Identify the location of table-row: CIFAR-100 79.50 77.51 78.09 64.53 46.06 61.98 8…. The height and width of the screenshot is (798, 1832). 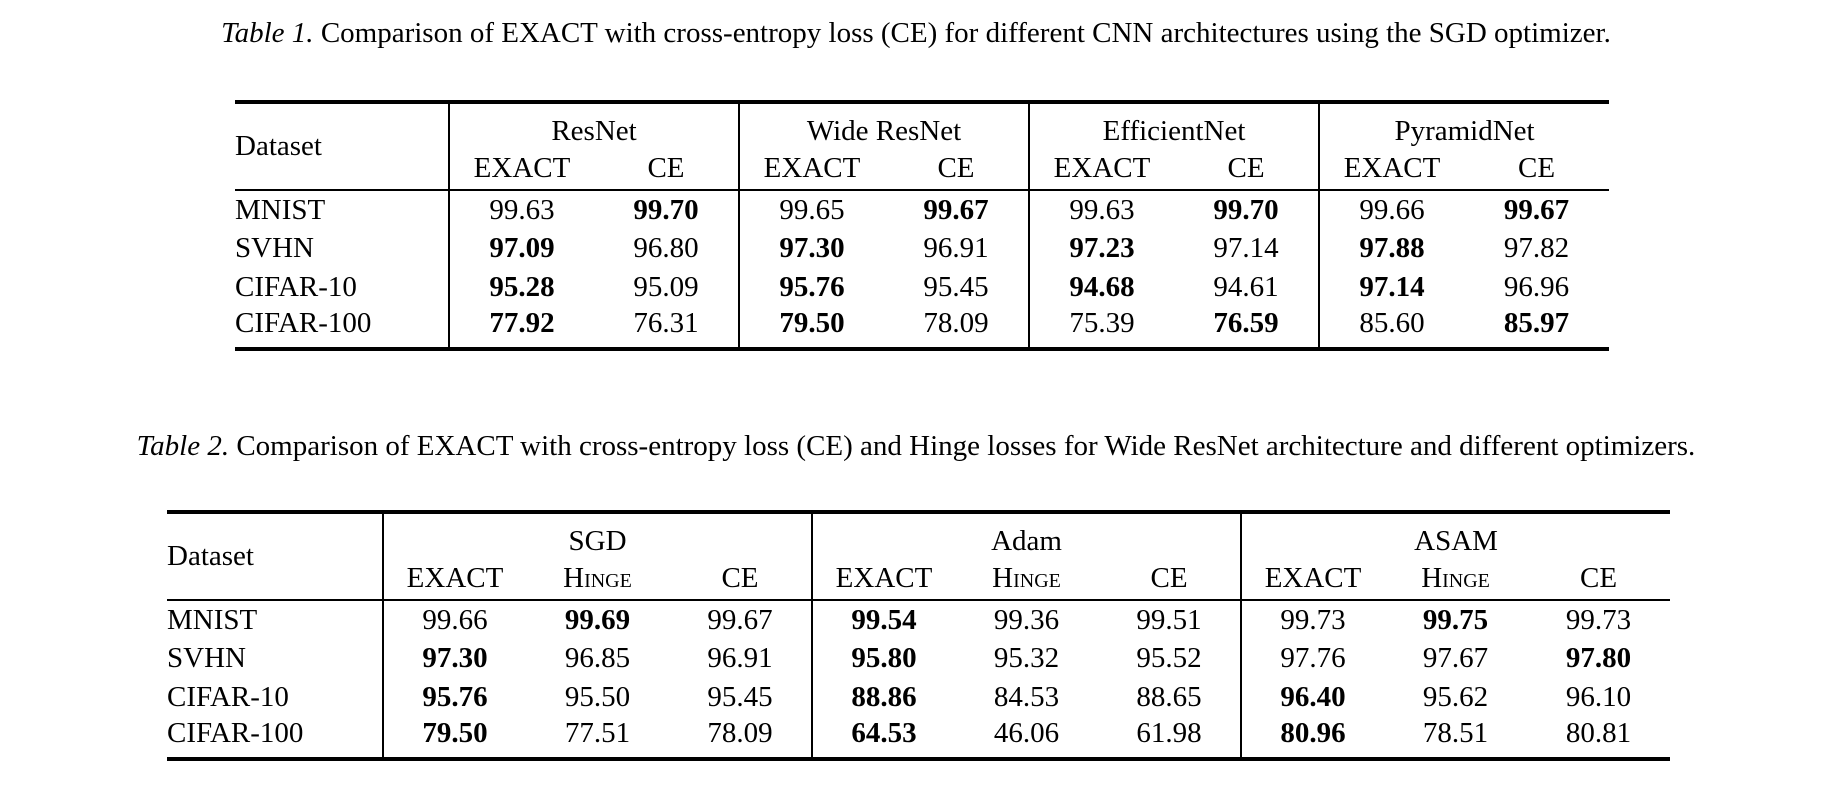
(918, 738).